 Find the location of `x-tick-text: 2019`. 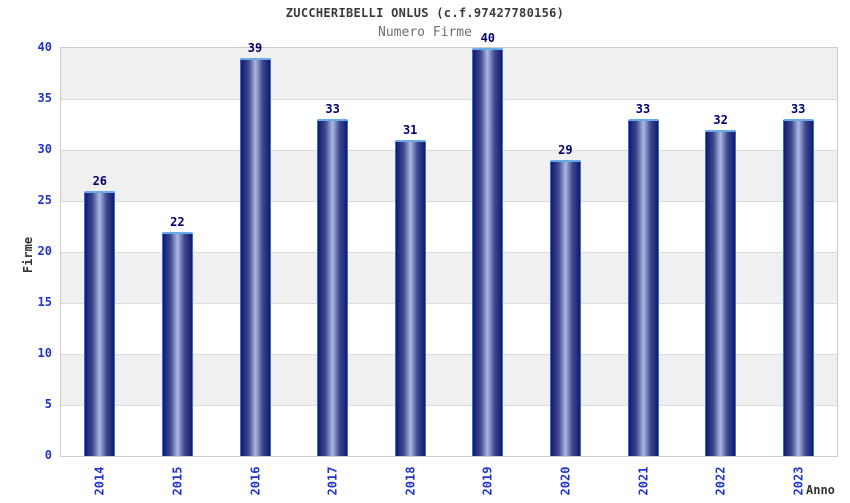

x-tick-text: 2019 is located at coordinates (487, 481).